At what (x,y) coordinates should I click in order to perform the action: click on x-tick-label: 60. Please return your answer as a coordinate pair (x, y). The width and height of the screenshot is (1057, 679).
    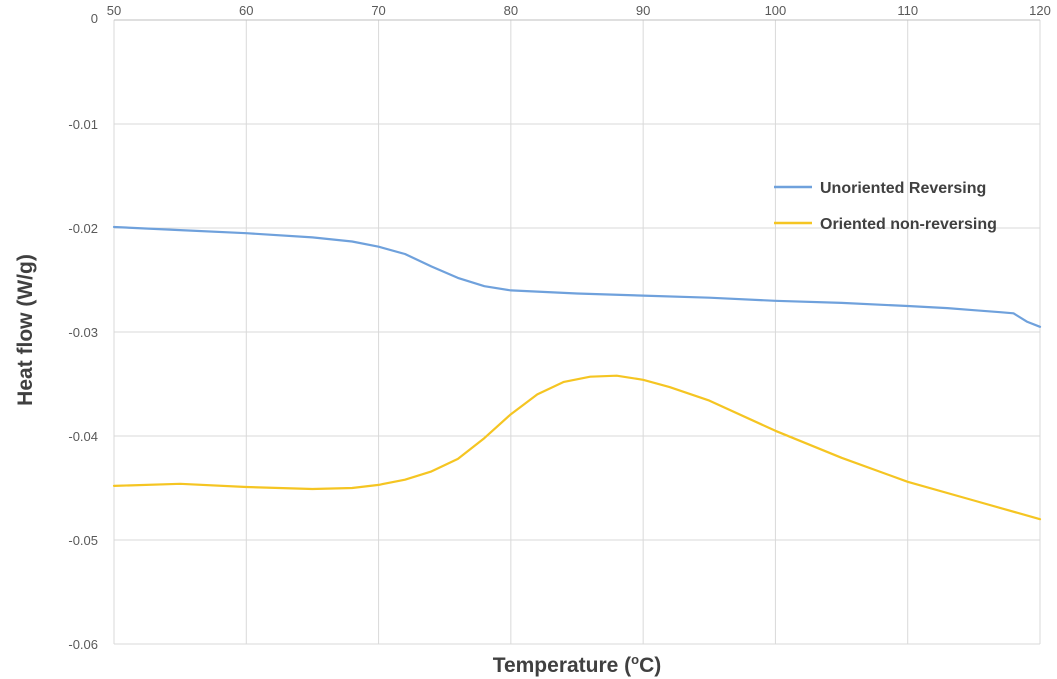
    Looking at the image, I should click on (246, 10).